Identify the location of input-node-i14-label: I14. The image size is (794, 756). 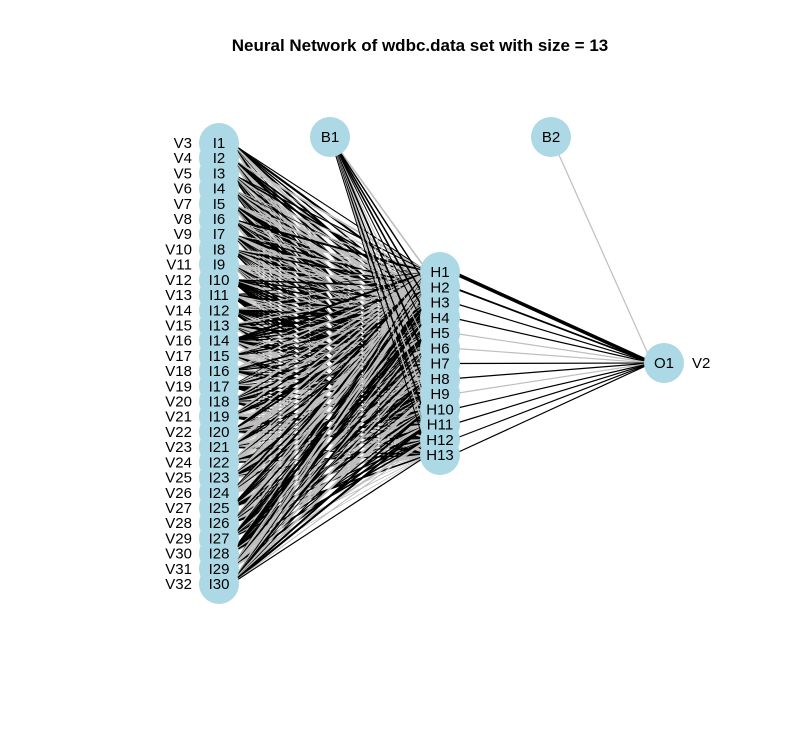
(219, 341).